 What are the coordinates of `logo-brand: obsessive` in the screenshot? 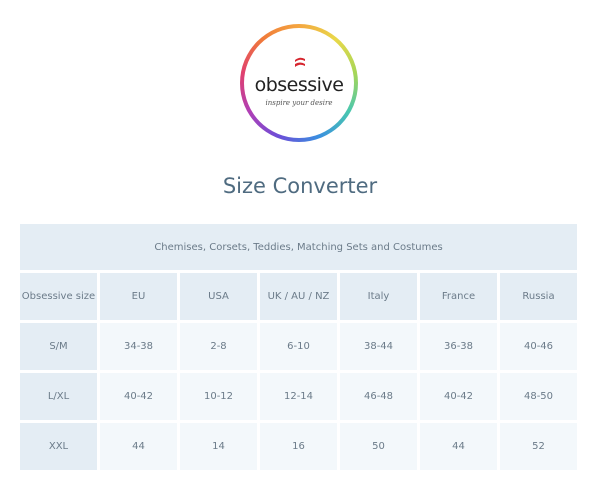 It's located at (299, 85).